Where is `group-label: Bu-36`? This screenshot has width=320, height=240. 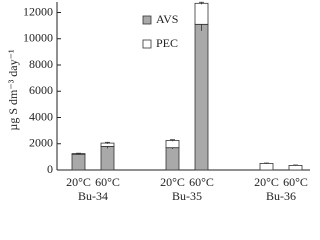
group-label: Bu-36 is located at coordinates (281, 196).